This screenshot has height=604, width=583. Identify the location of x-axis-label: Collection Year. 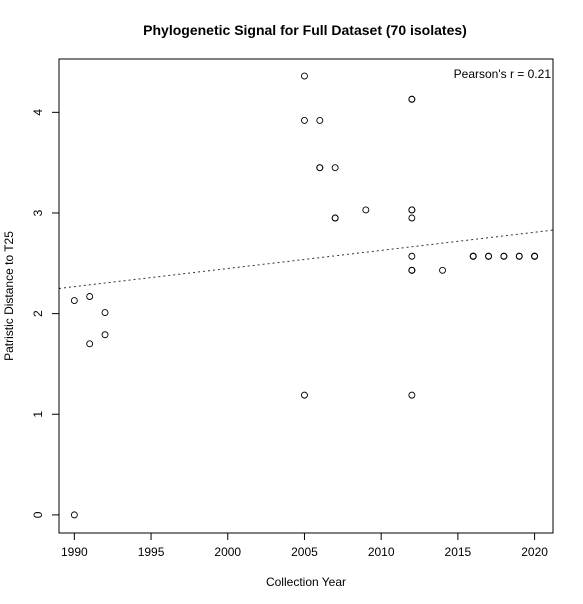
(306, 582).